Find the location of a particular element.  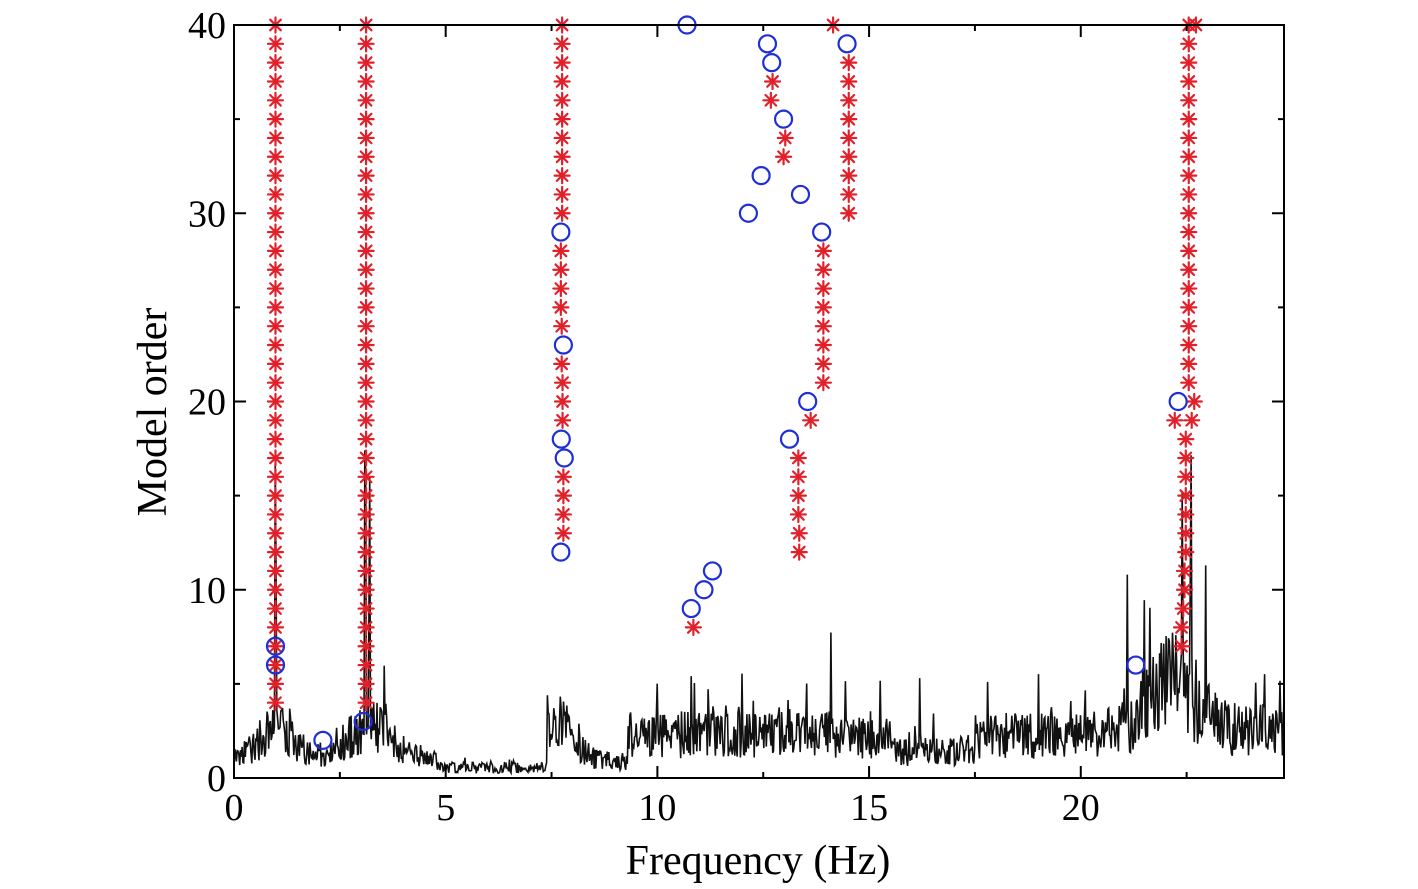

x-tick-label: 0 is located at coordinates (234, 808).